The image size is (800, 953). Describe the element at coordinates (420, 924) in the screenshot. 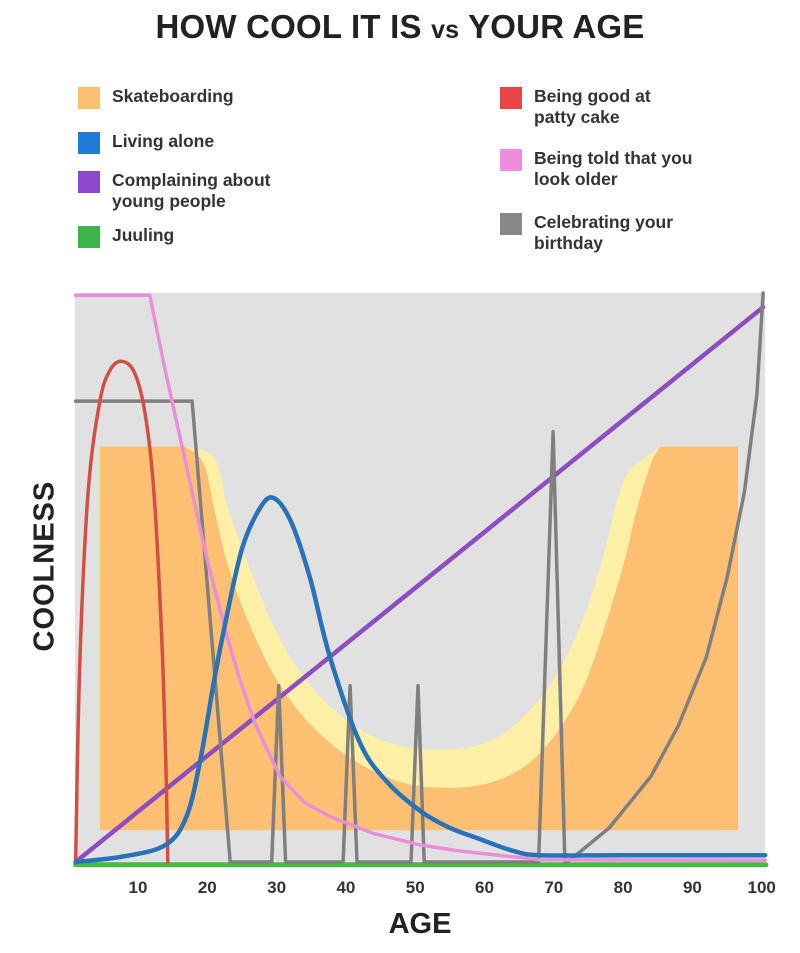

I see `x-axis-label: AGE` at that location.